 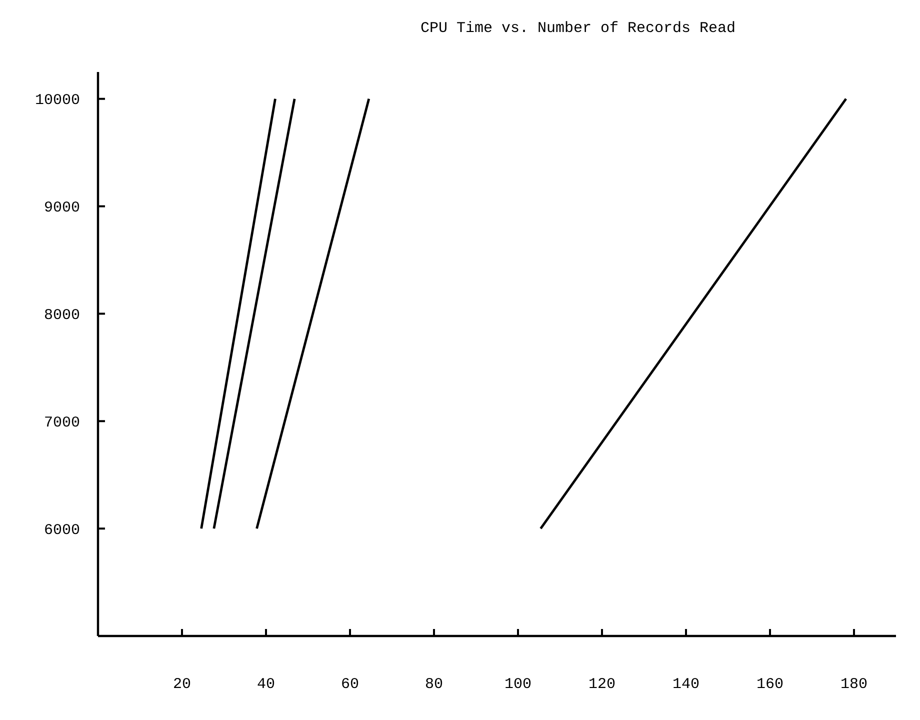 I want to click on x-tick-label: 80, so click(x=434, y=684).